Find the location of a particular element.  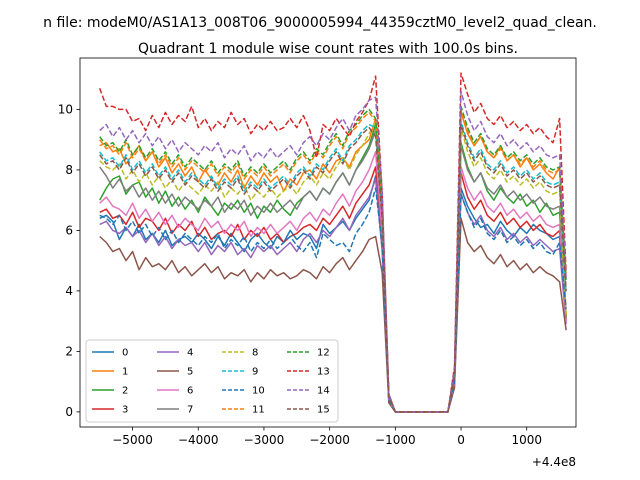

x-tick-label--1000: −1000 is located at coordinates (395, 440).